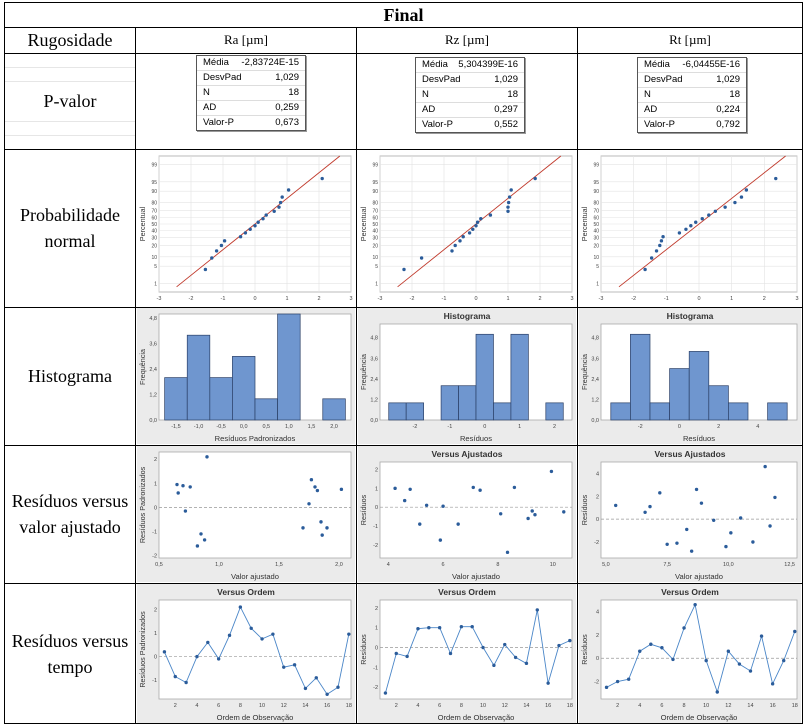 Image resolution: width=807 pixels, height=726 pixels. Describe the element at coordinates (154, 231) in the screenshot. I see `y-tick-label: 40` at that location.